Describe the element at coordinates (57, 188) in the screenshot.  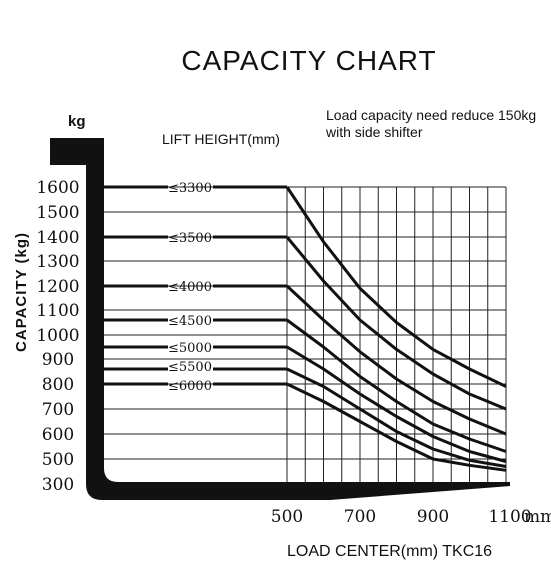
I see `y-tick-label: 1600` at that location.